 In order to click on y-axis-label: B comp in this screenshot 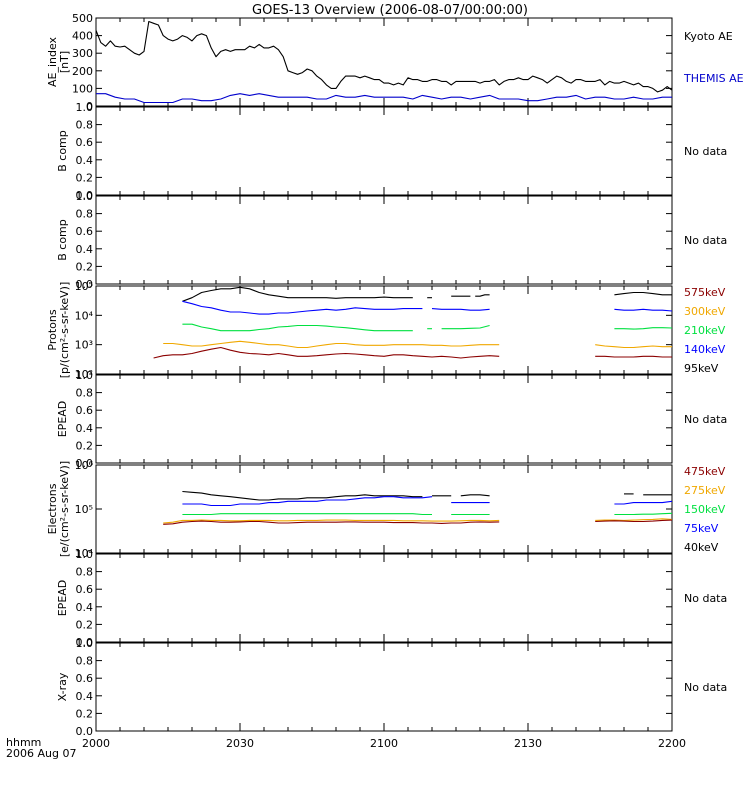, I will do `click(62, 240)`.